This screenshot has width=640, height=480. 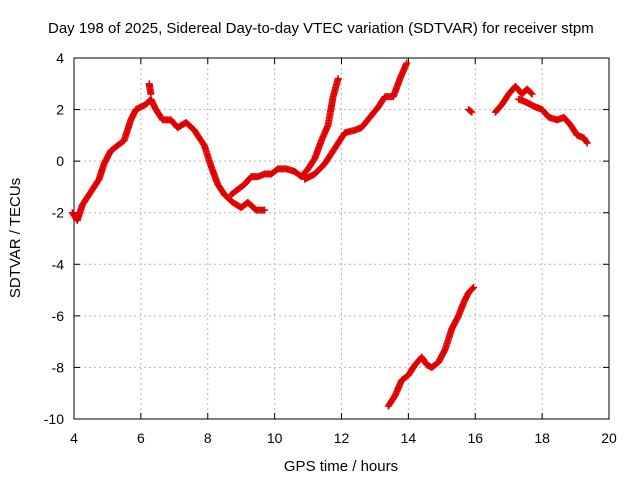 I want to click on x-tick-label: 14, so click(x=409, y=438).